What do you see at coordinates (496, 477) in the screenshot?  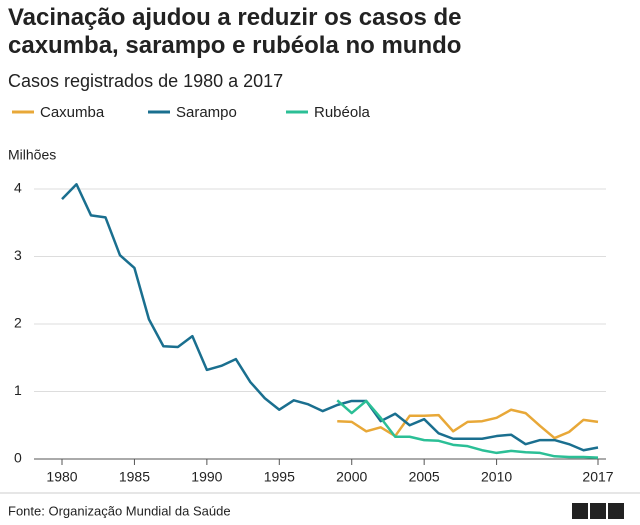 I see `x-tick-label: 2010` at bounding box center [496, 477].